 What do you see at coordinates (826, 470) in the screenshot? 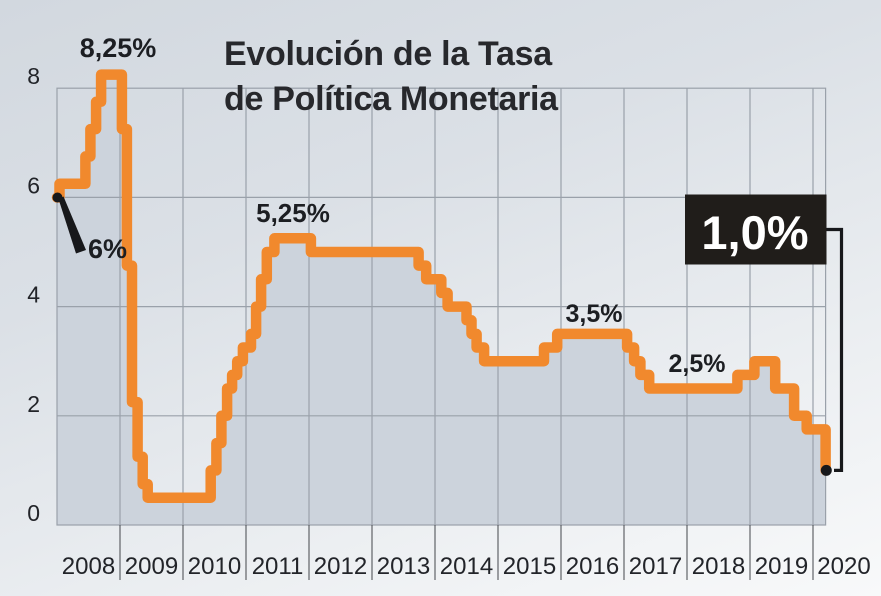
I see `end-point-dot` at bounding box center [826, 470].